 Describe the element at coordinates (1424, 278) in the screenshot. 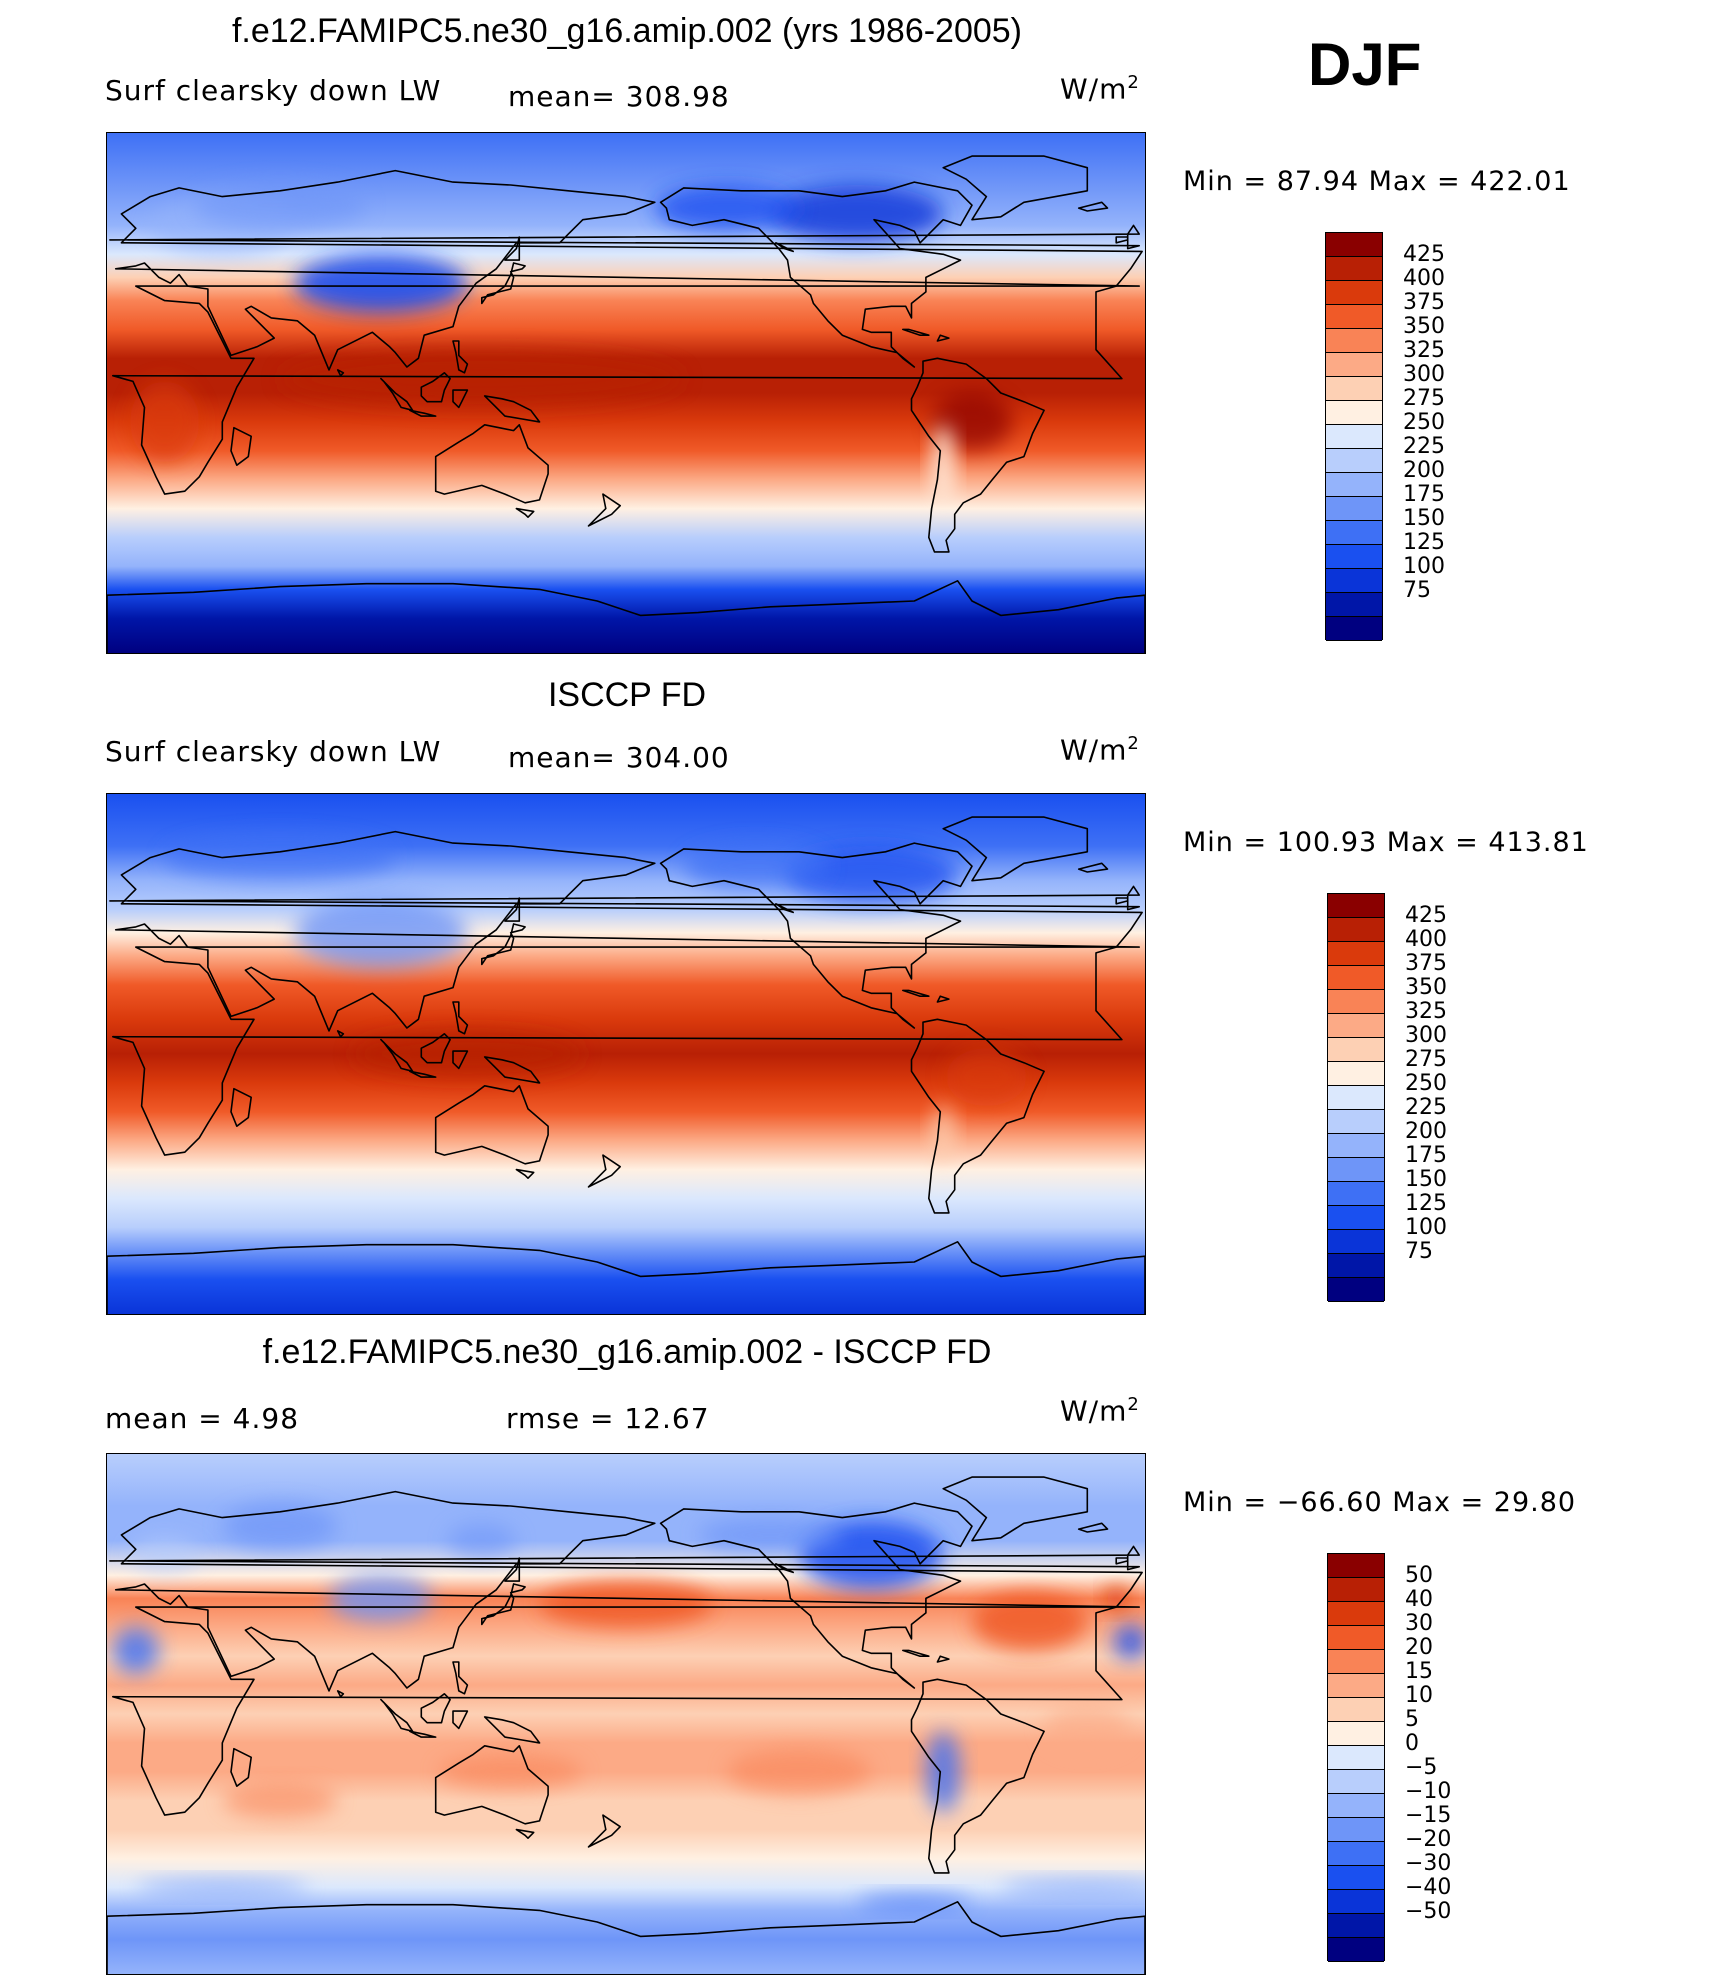

I see `colorbar-level-label: 400` at that location.